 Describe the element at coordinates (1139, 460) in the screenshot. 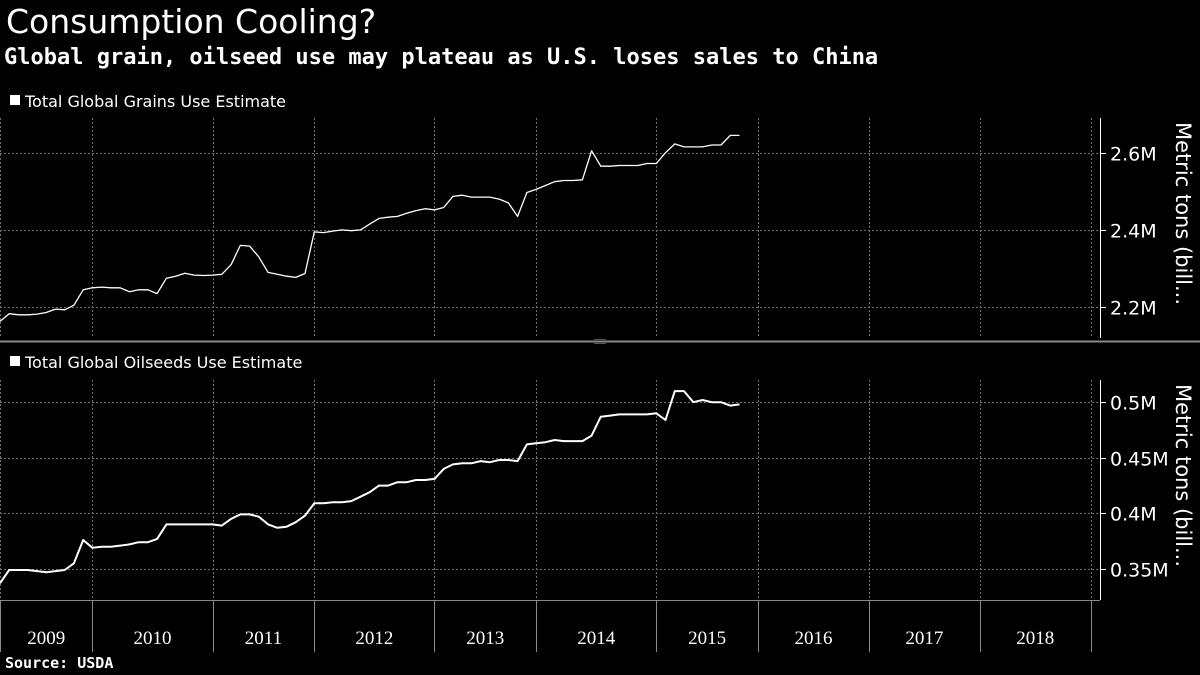

I see `oilseeds-ytick-label-2: 0.45M` at that location.